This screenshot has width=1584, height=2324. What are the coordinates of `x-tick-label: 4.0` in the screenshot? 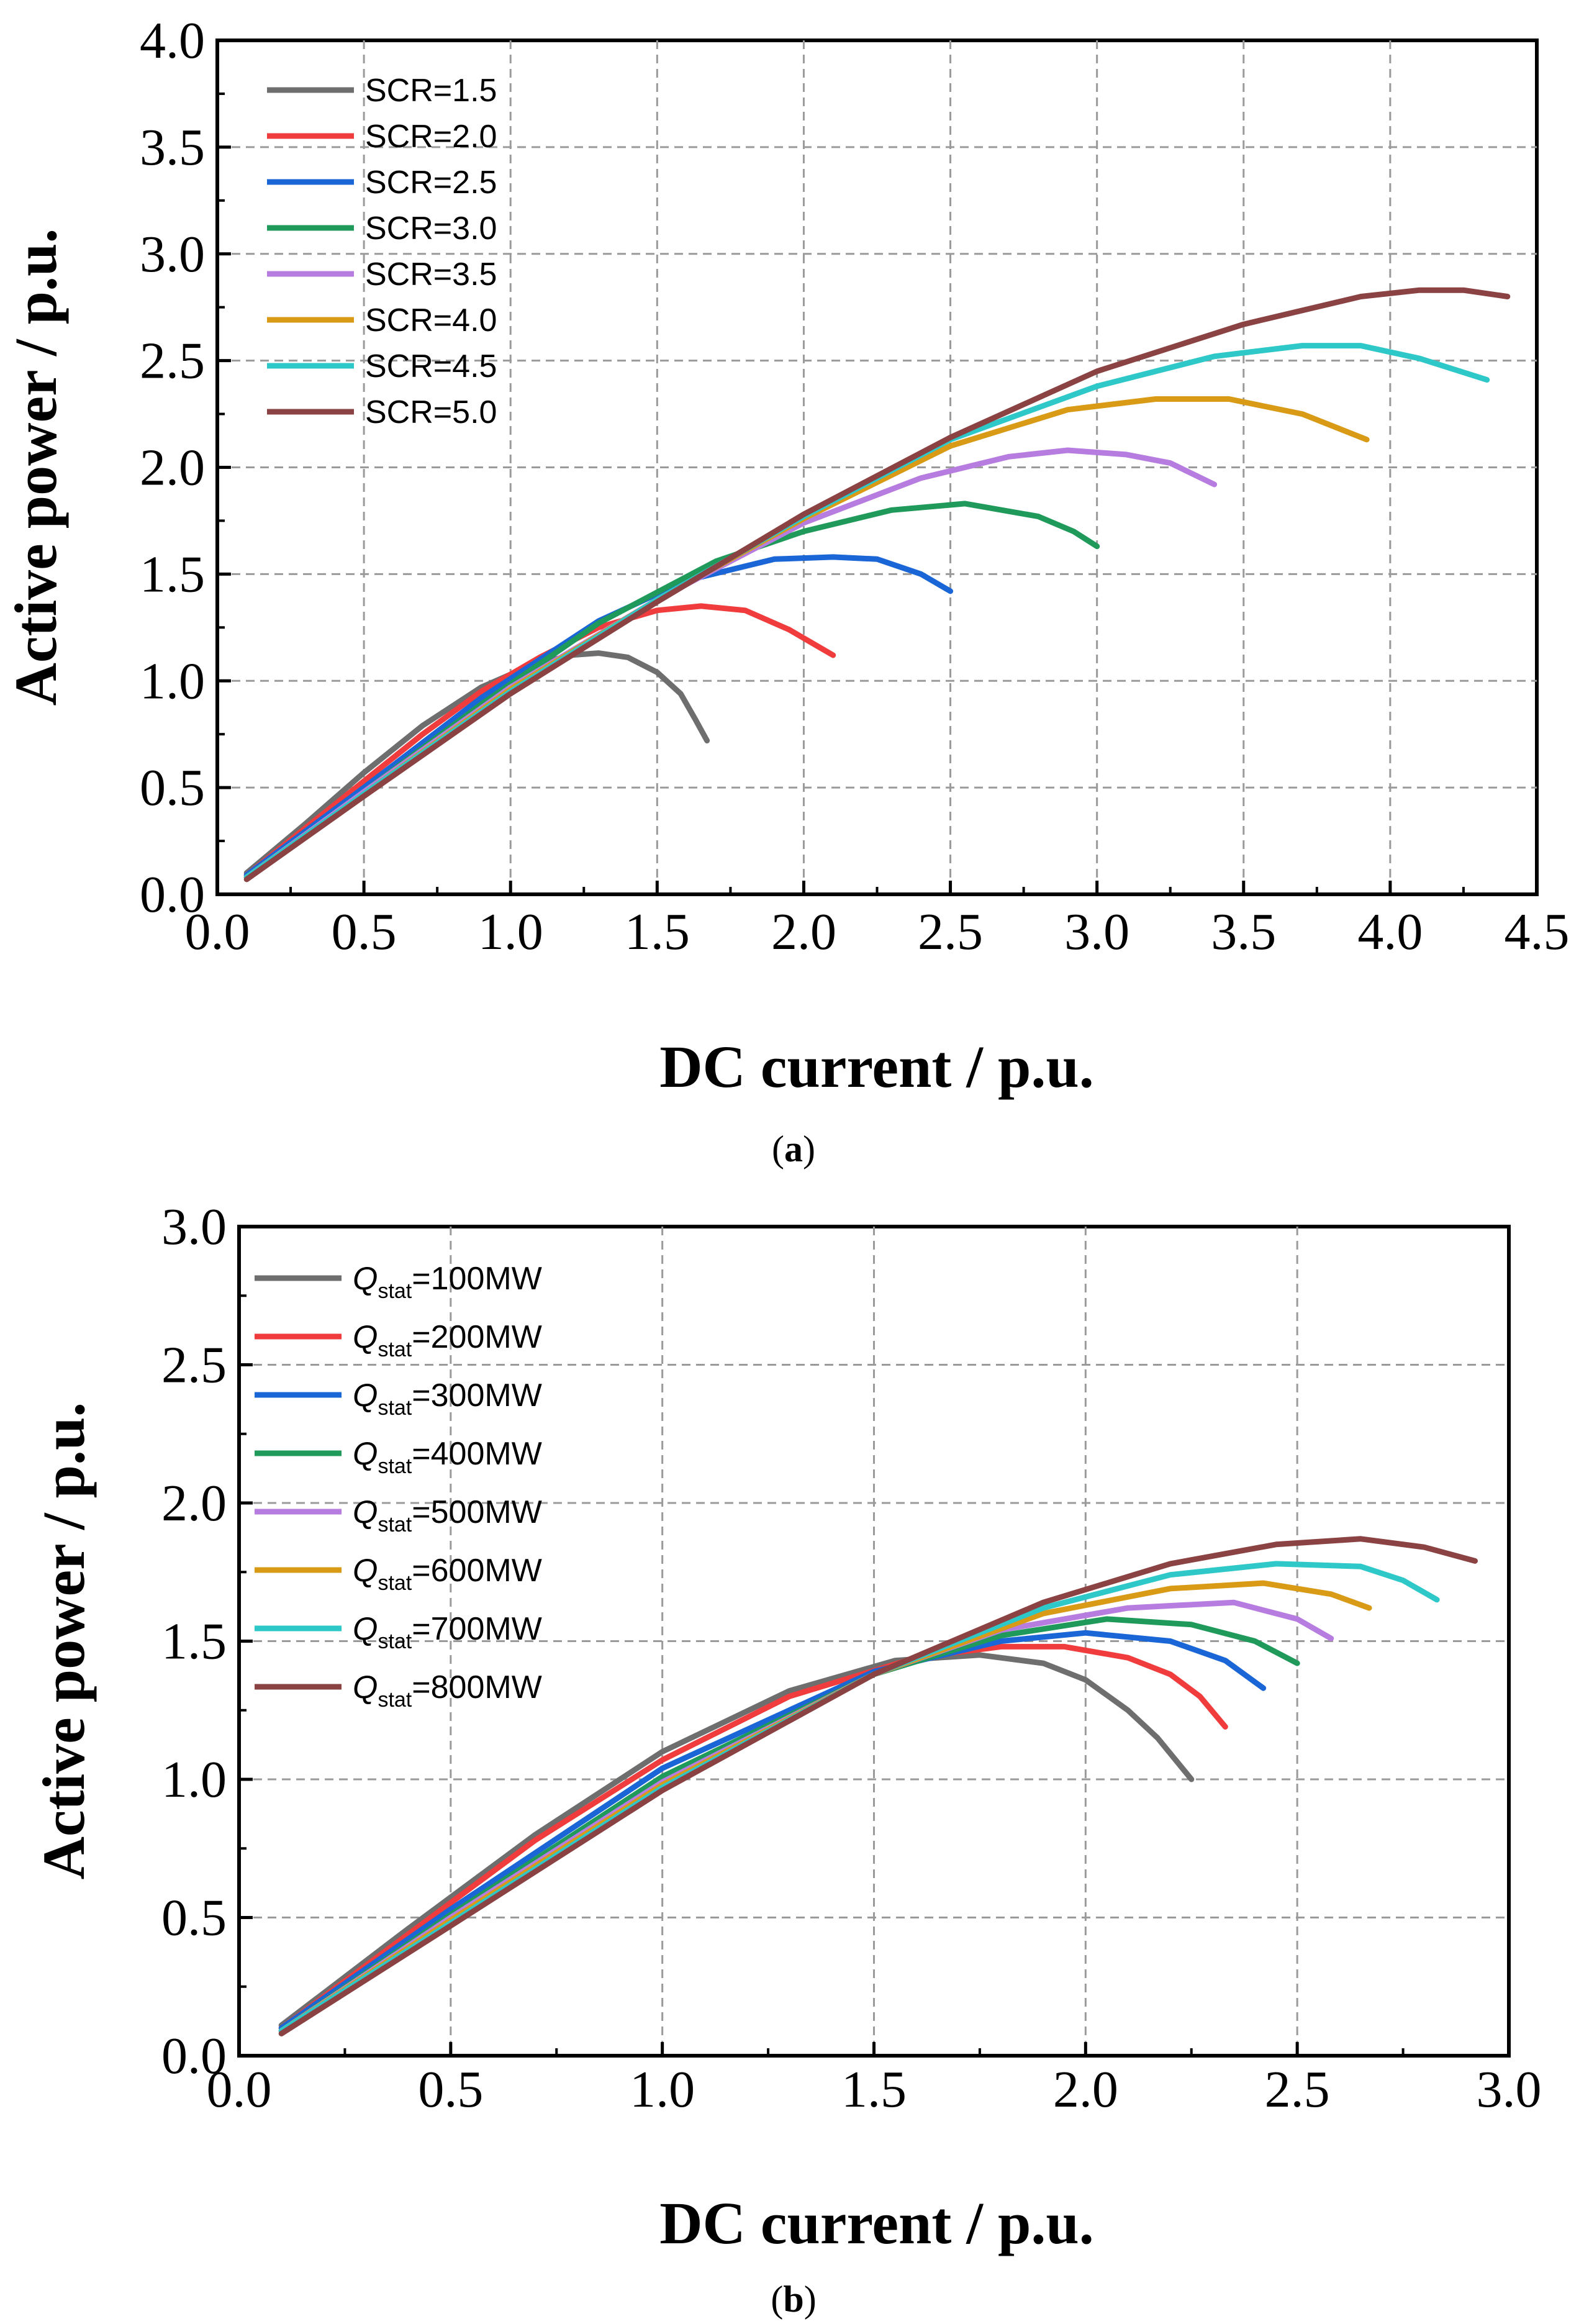 It's located at (1390, 932).